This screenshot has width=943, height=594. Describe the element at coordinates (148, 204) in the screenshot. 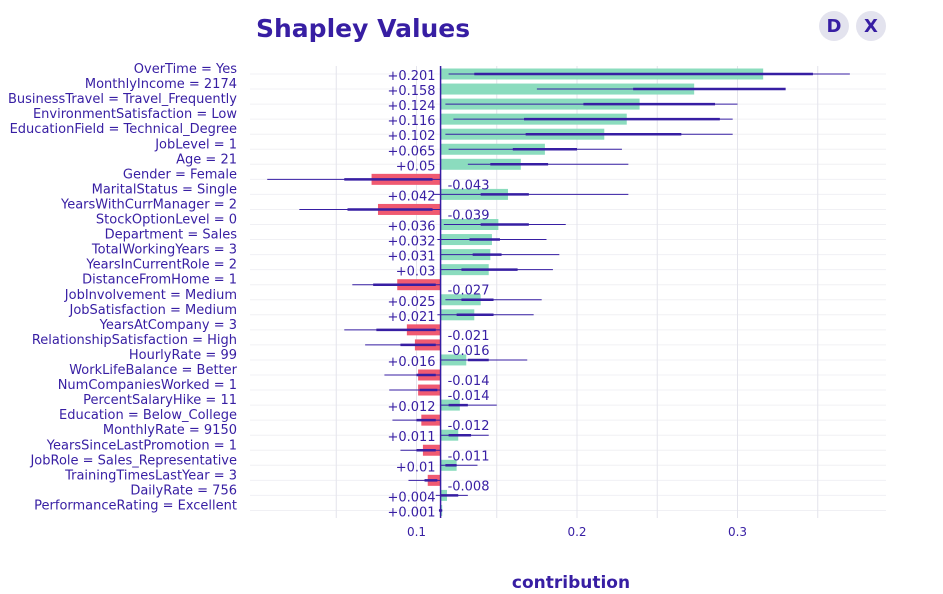

I see `category-label: YearsWithCurrManager = 2` at that location.